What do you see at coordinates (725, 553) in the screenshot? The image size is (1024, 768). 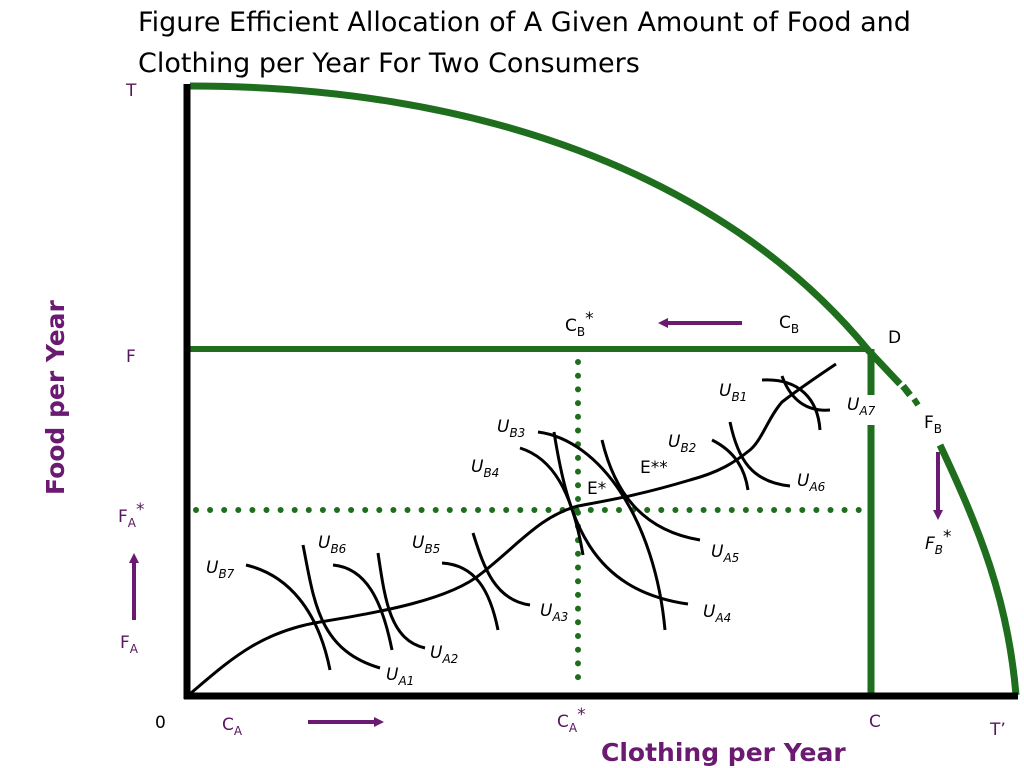 I see `label-UA5: UA5` at bounding box center [725, 553].